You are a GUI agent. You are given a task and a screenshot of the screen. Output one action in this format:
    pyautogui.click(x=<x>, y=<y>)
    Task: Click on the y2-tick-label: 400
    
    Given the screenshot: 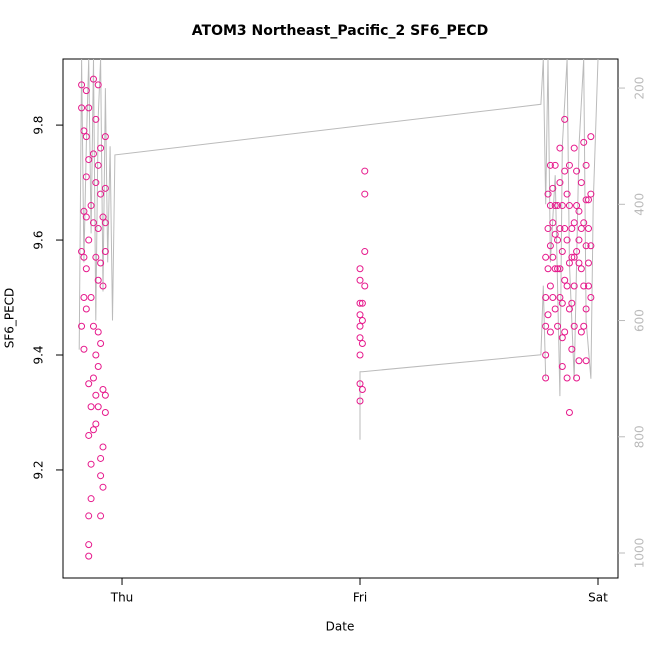 What is the action you would take?
    pyautogui.click(x=640, y=204)
    